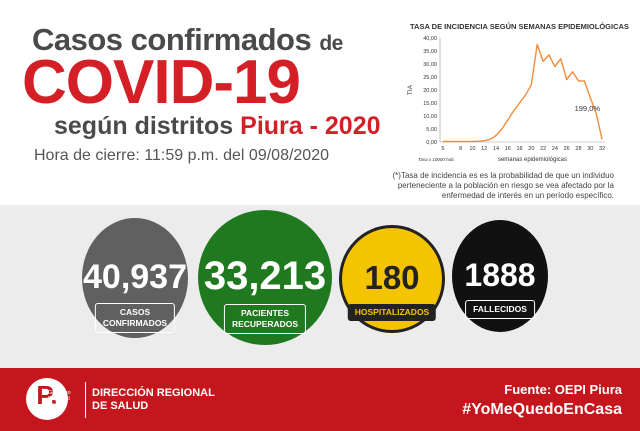 The image size is (640, 431). What do you see at coordinates (472, 149) in the screenshot?
I see `x-tick-label: 10` at bounding box center [472, 149].